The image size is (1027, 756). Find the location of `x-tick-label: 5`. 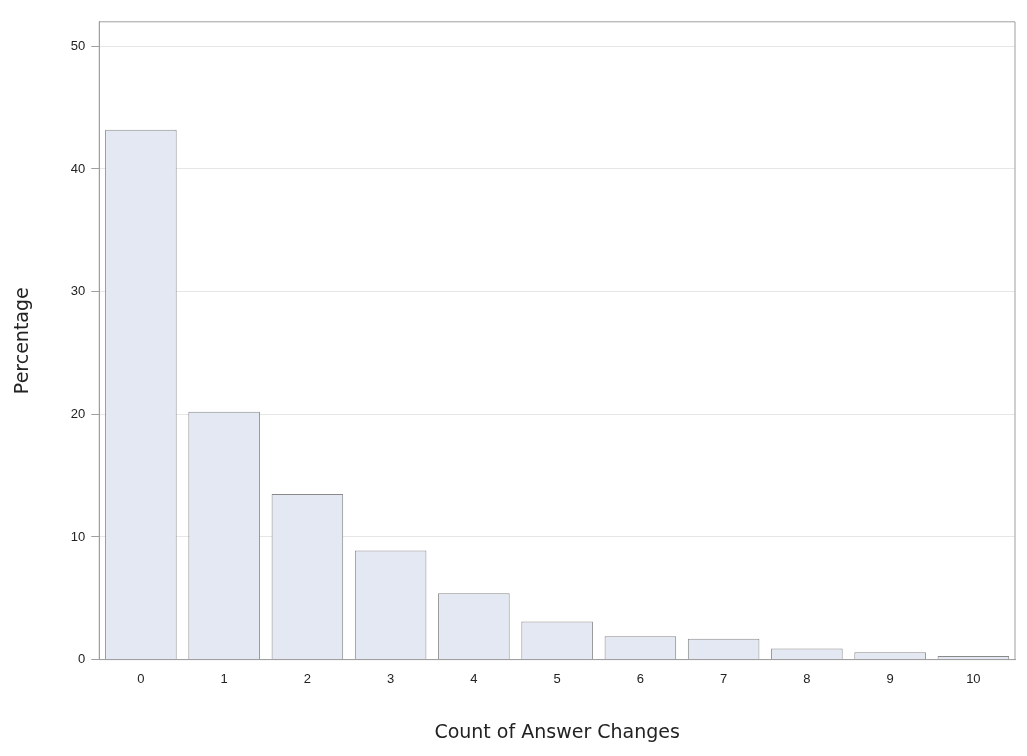

x-tick-label: 5 is located at coordinates (557, 678).